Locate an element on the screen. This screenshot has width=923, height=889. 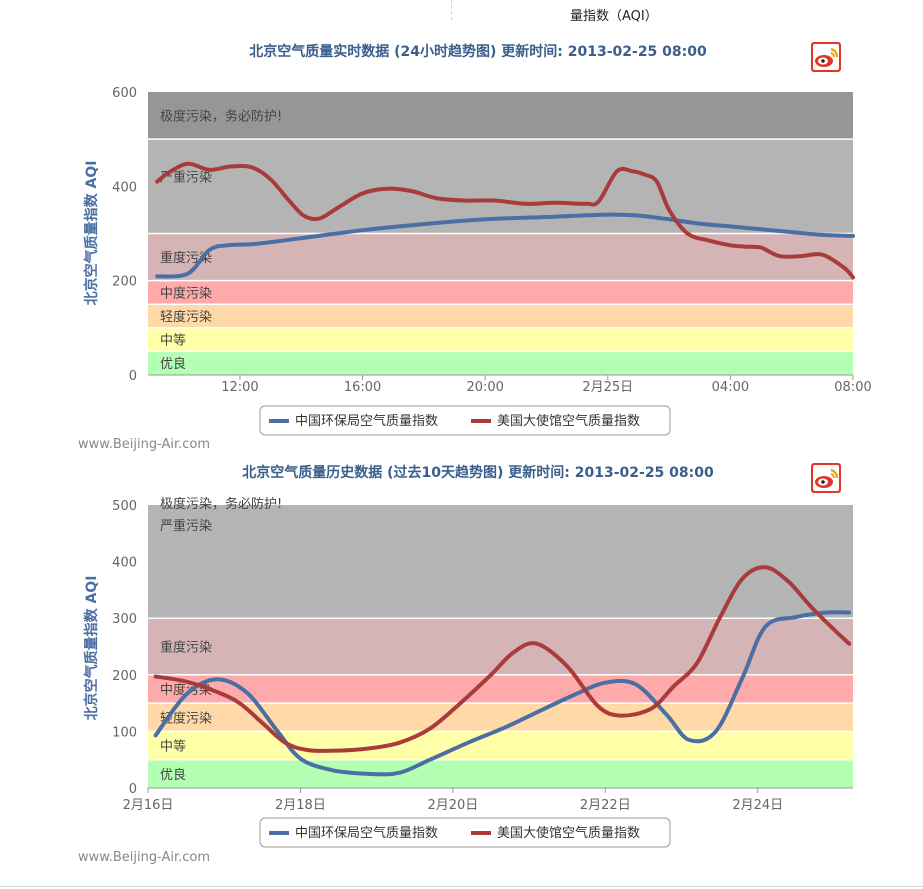
bottom-border is located at coordinates (461, 886).